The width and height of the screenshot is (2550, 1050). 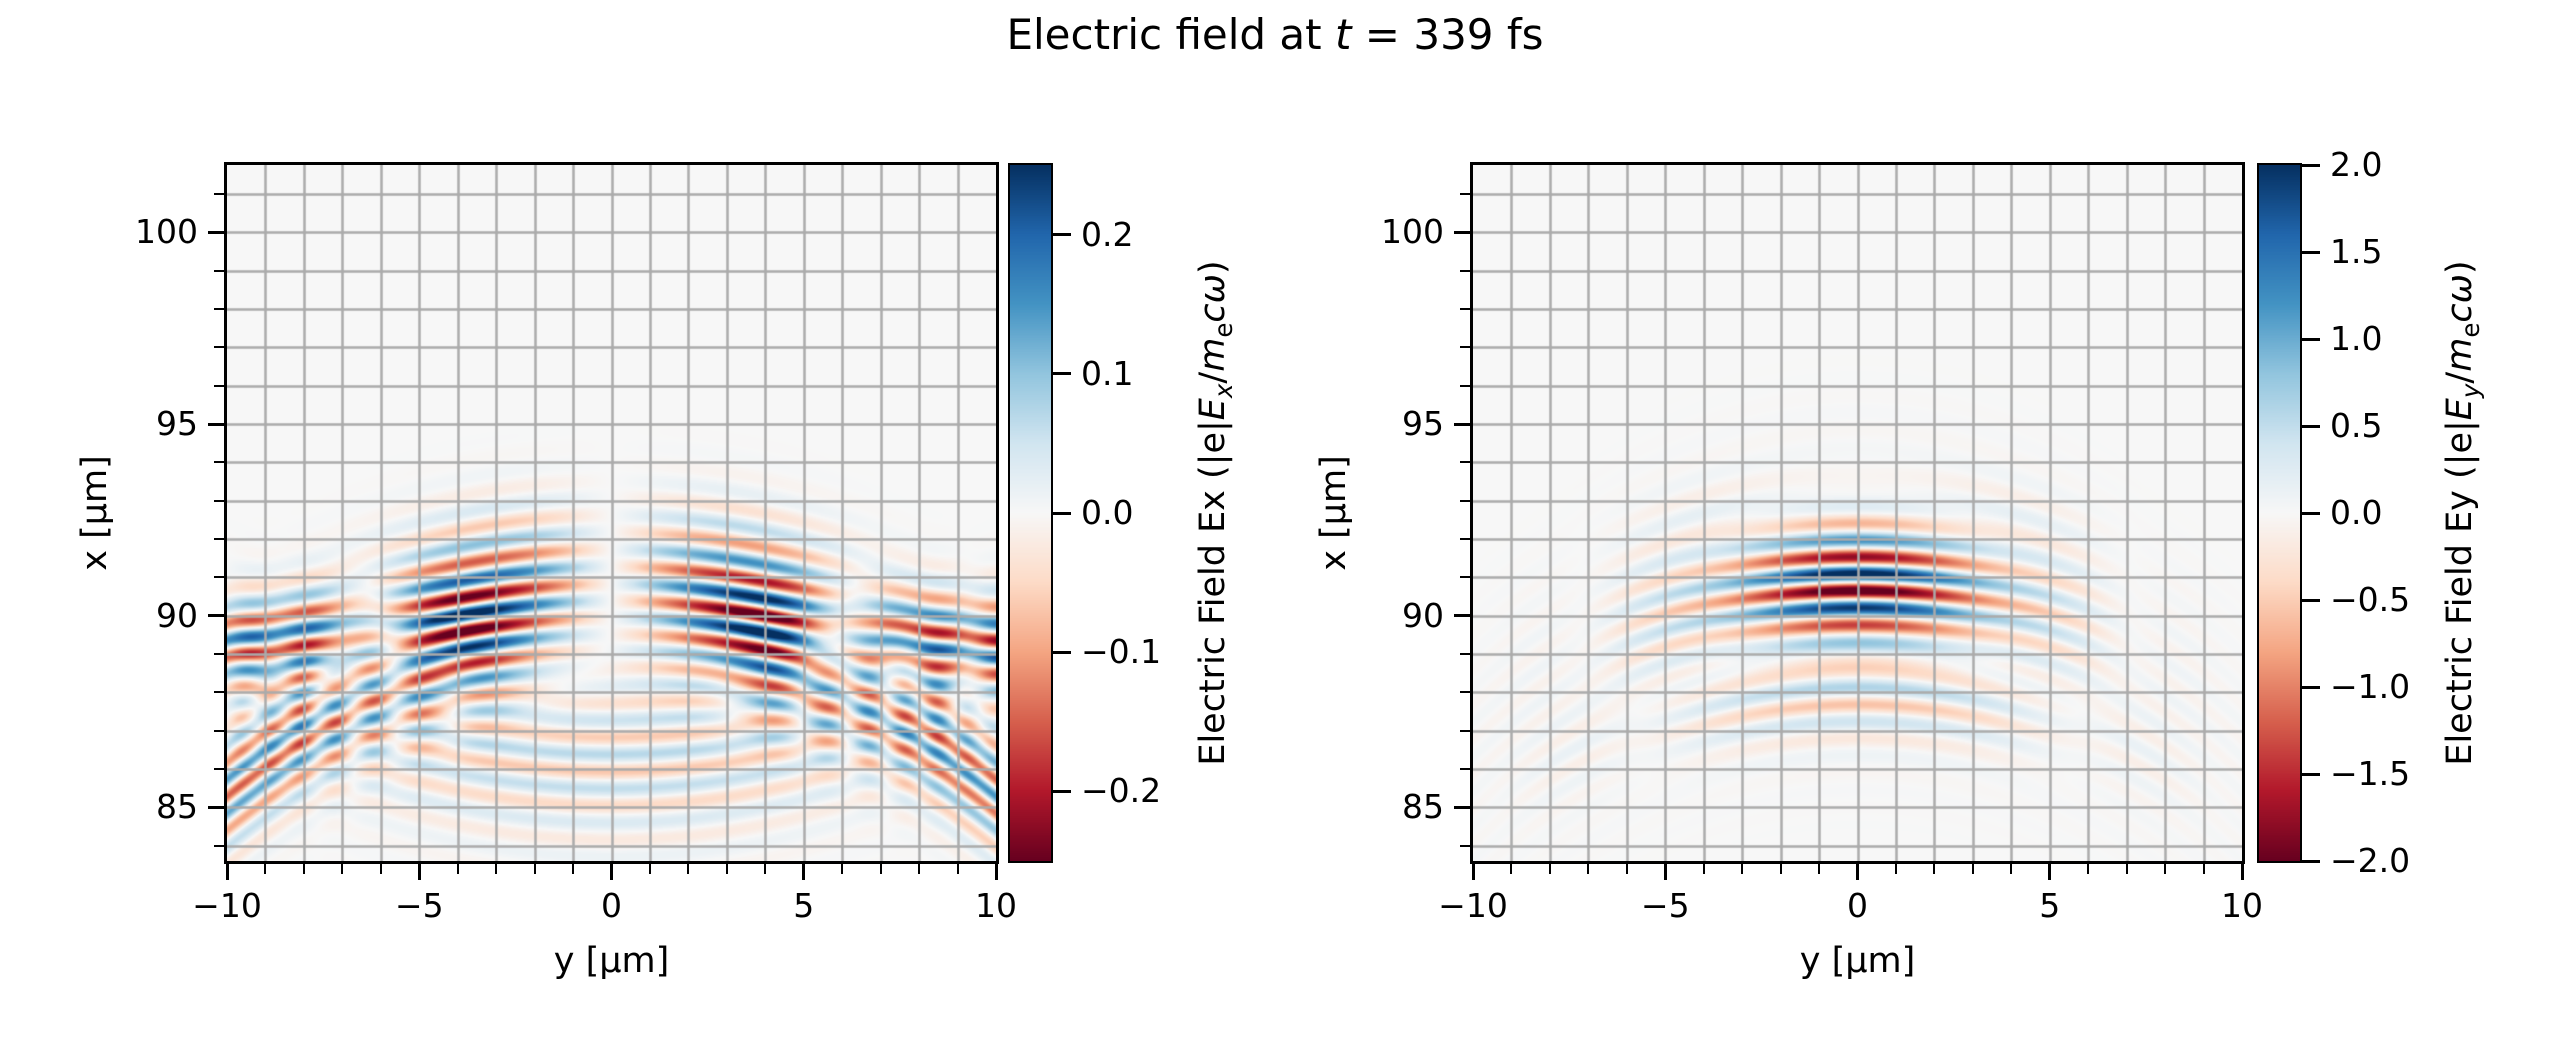 What do you see at coordinates (1473, 905) in the screenshot?
I see `ey-x-tick-label: −10` at bounding box center [1473, 905].